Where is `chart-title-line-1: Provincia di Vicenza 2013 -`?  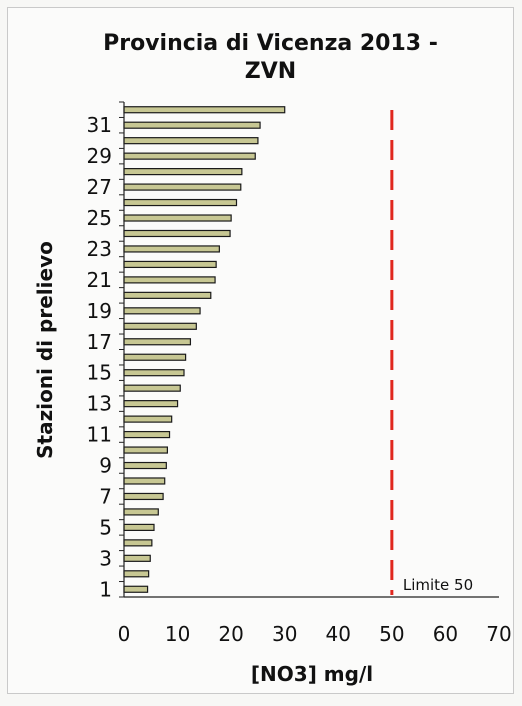
chart-title-line-1: Provincia di Vicenza 2013 - is located at coordinates (270, 43).